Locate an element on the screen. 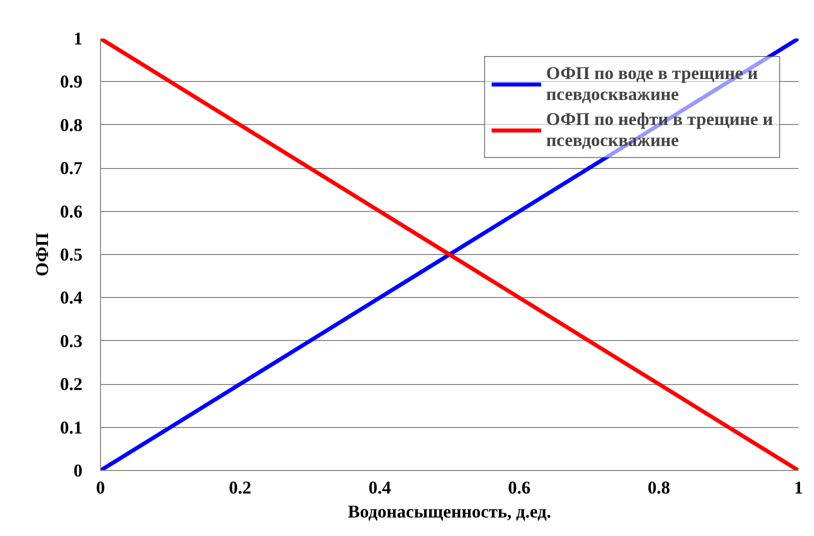 The image size is (814, 536). y-tick-label: 0.8 is located at coordinates (71, 124).